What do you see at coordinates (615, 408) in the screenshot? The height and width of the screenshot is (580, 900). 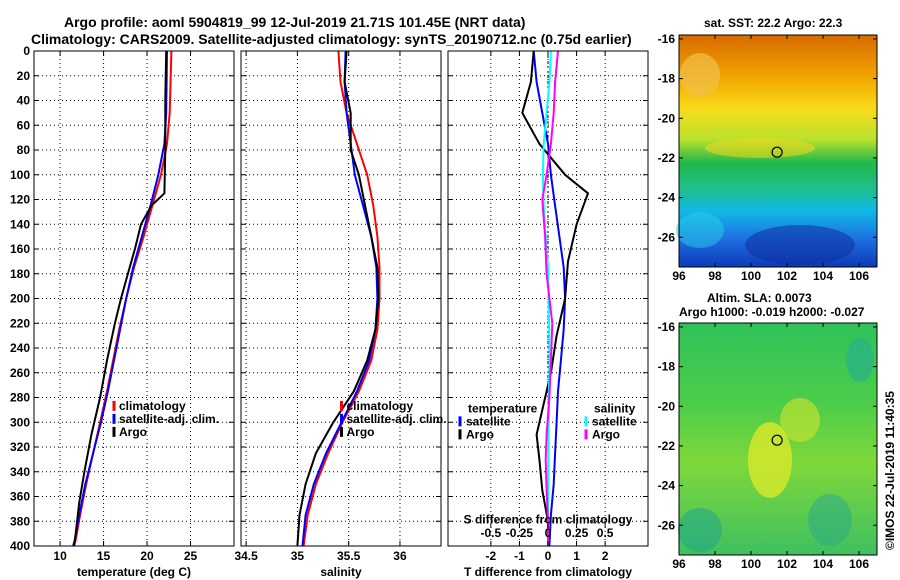 I see `legend-title: salinity` at bounding box center [615, 408].